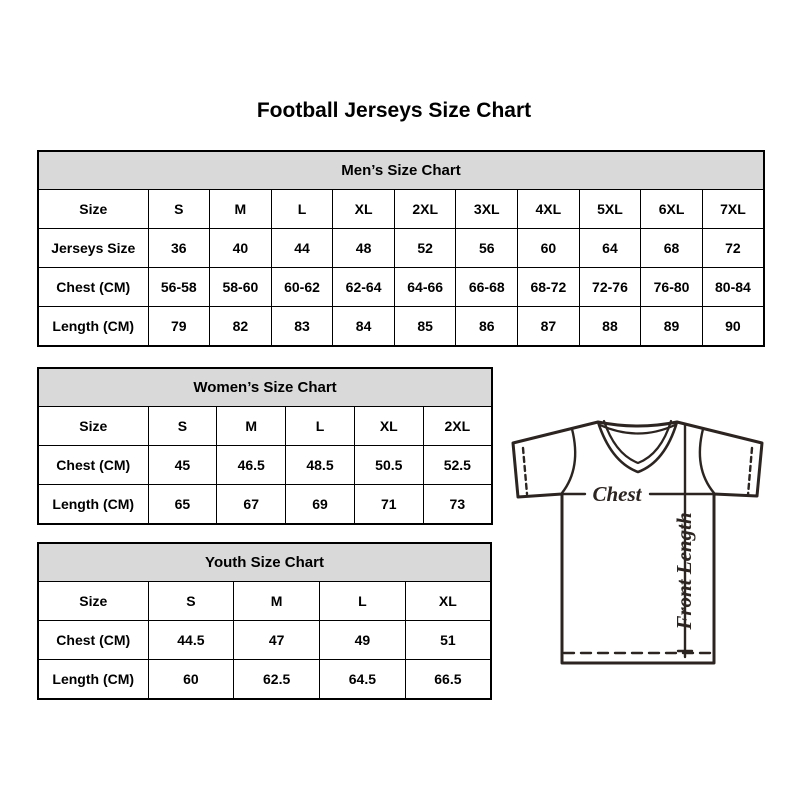  Describe the element at coordinates (448, 640) in the screenshot. I see `value-cell: 51` at that location.